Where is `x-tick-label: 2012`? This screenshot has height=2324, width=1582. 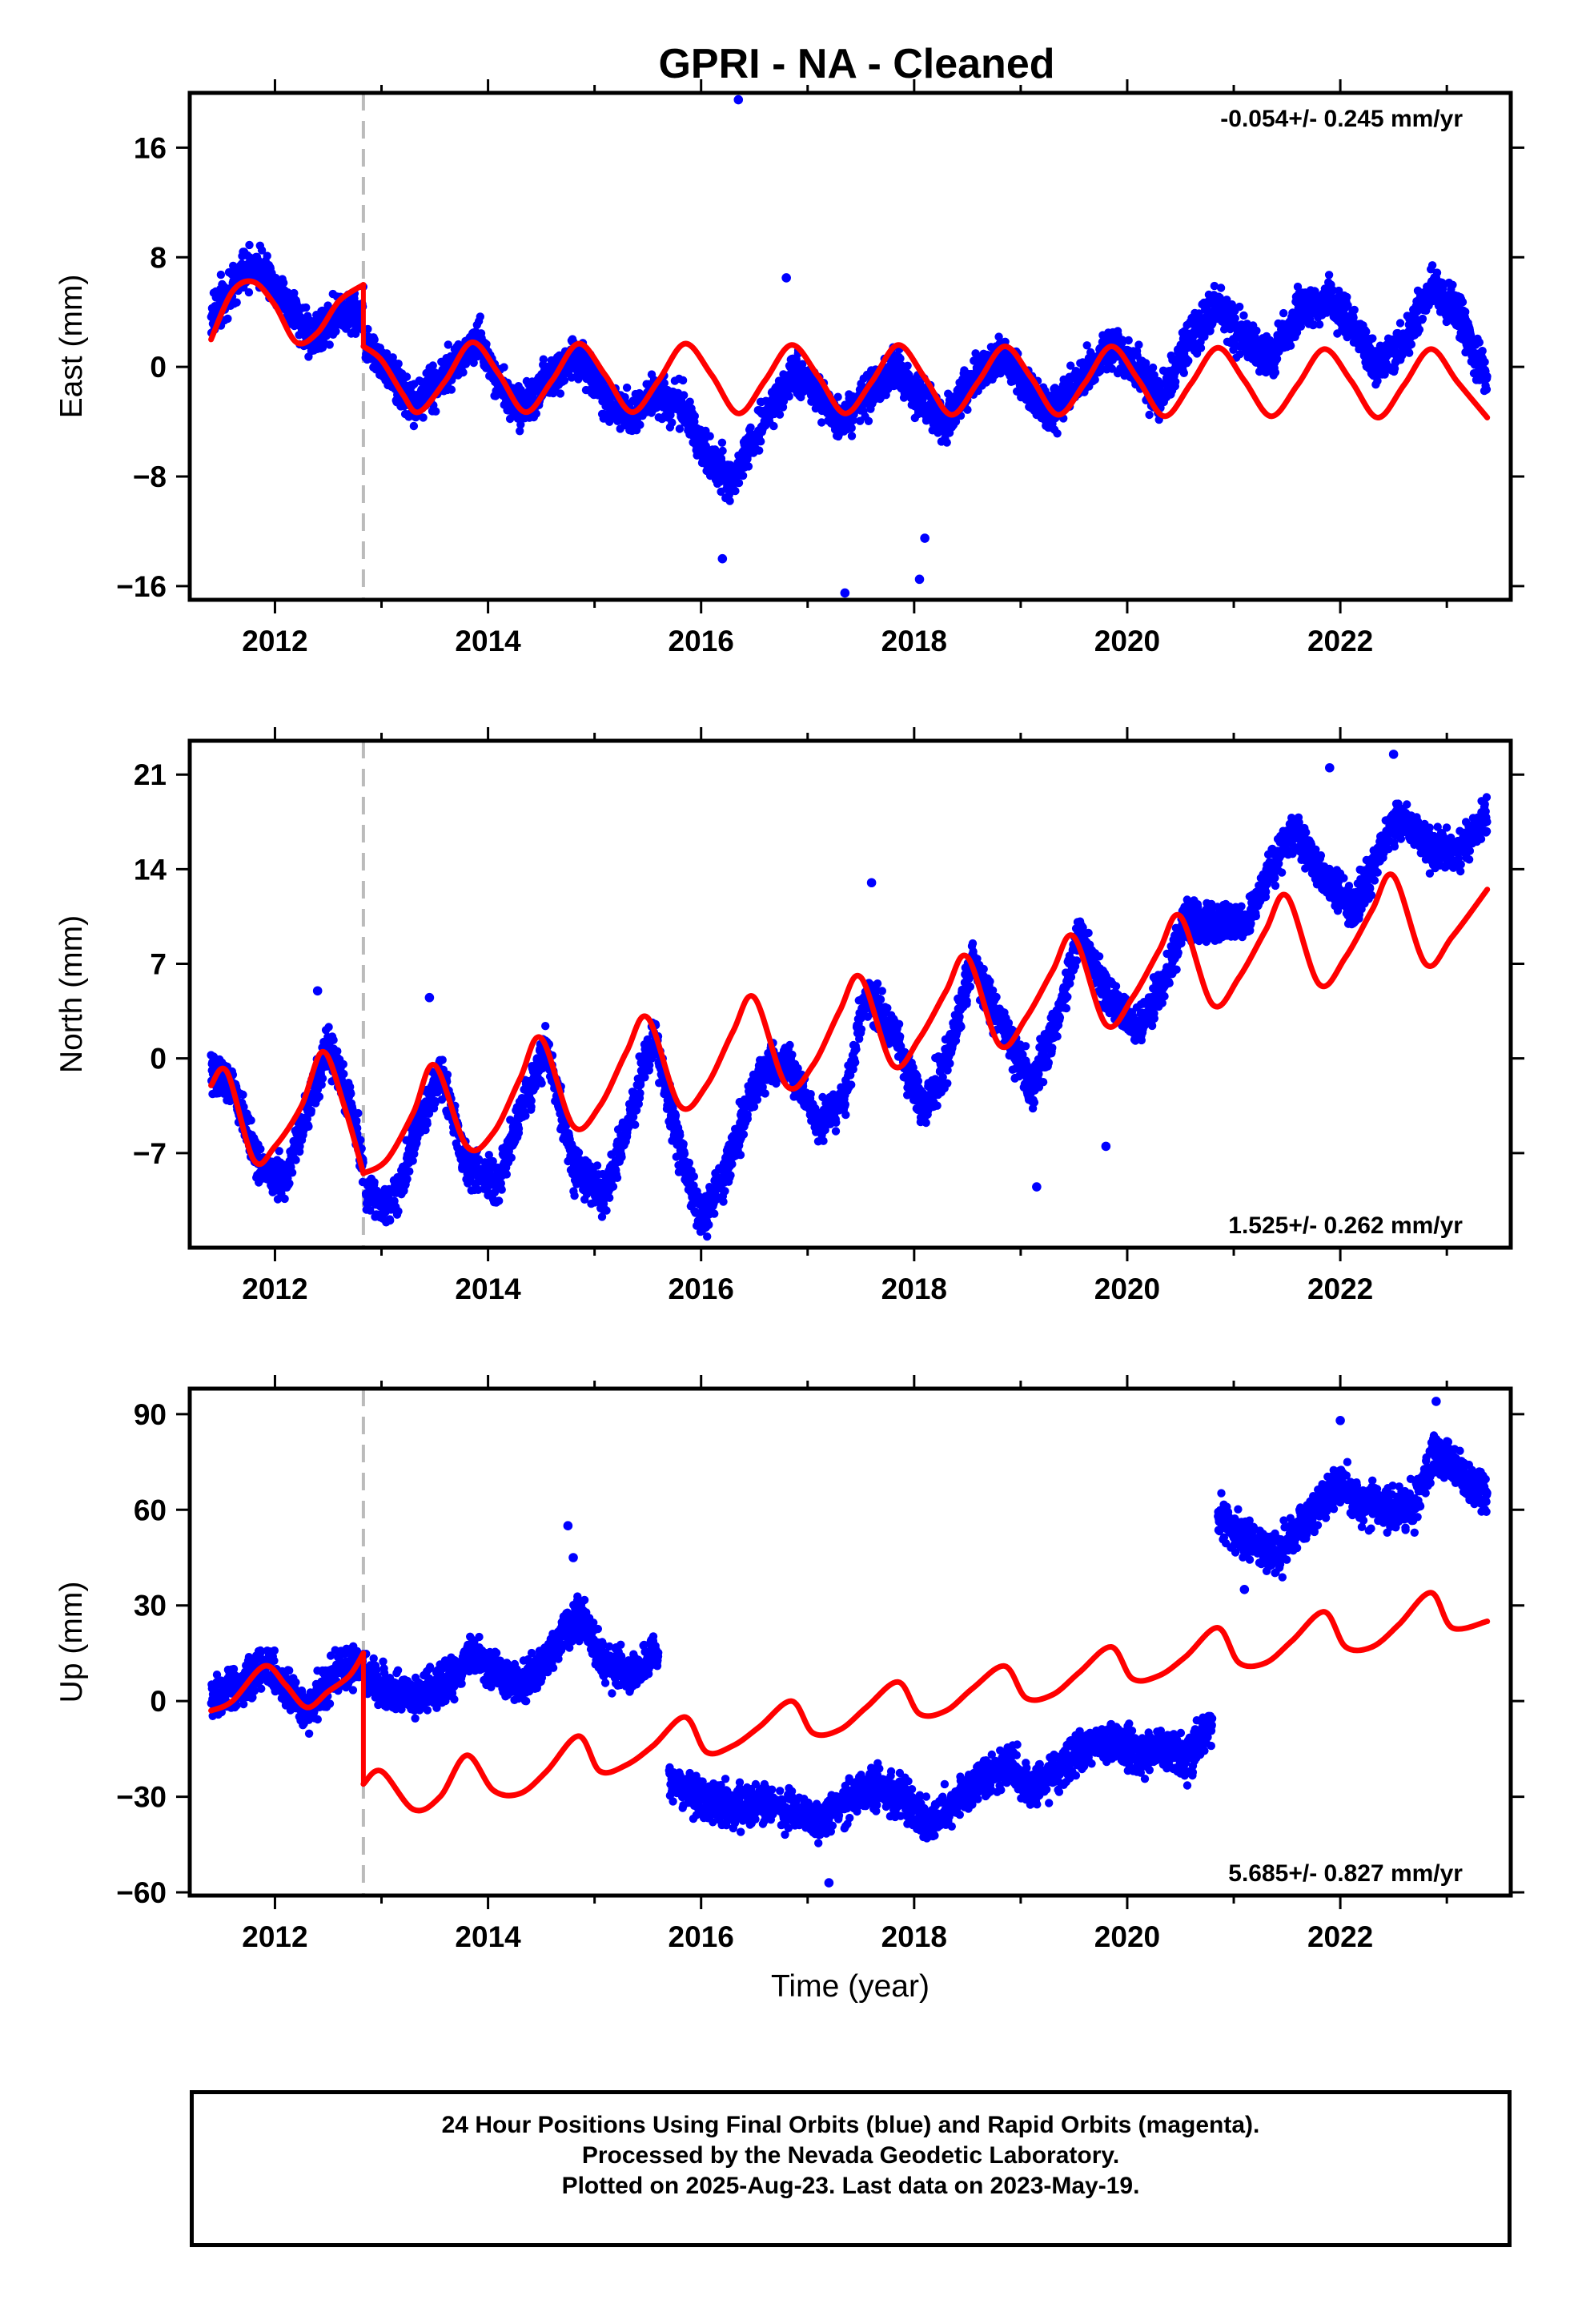
x-tick-label: 2012 is located at coordinates (274, 641).